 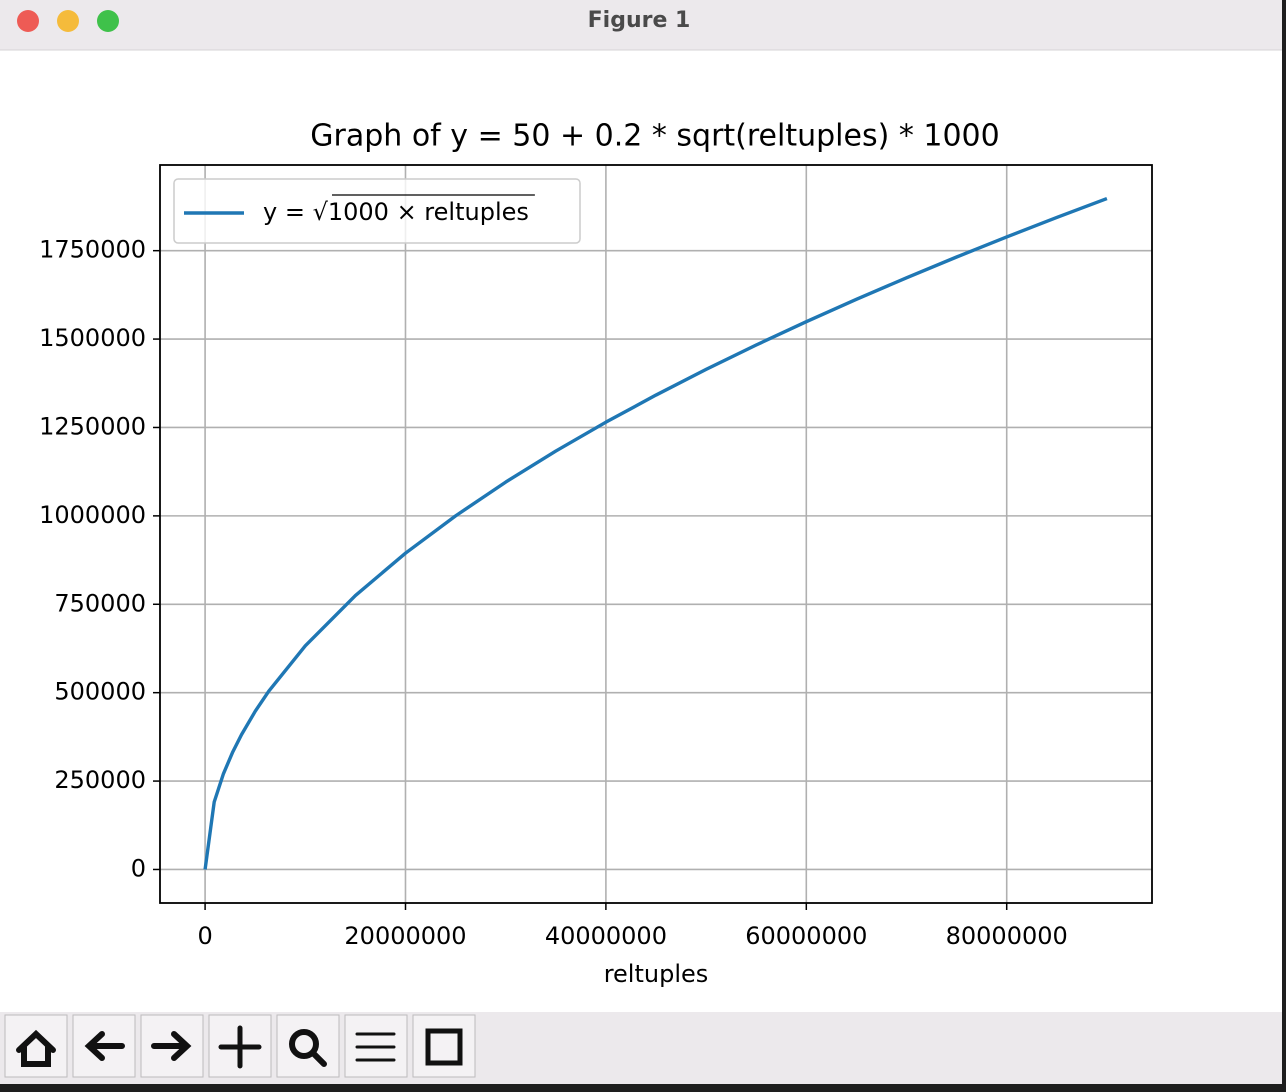 I want to click on y-tick-label: 1000000, so click(x=92, y=515).